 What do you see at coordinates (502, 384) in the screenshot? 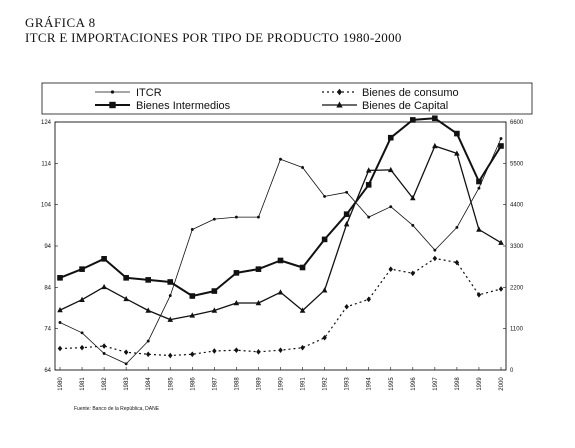
I see `x-axis-tick-label: 2000` at bounding box center [502, 384].